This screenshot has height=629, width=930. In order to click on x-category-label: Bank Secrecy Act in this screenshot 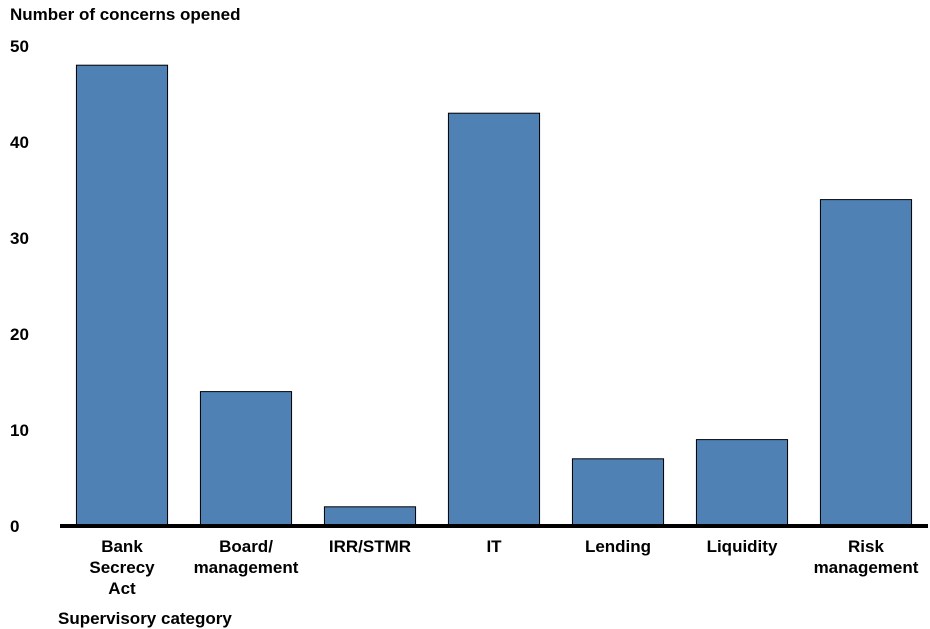, I will do `click(122, 567)`.